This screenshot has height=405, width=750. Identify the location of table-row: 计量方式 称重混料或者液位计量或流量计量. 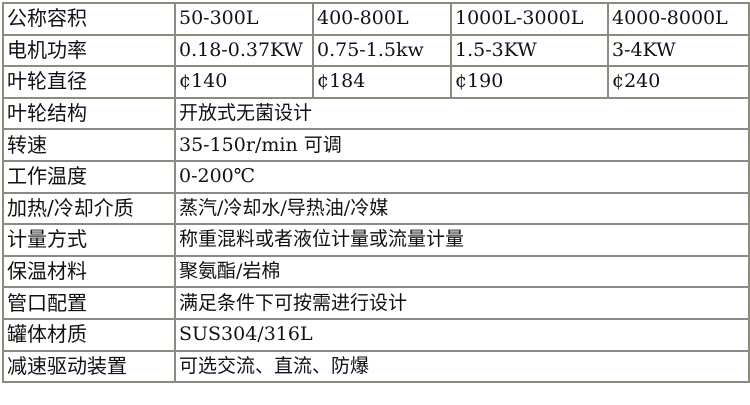
(376, 240).